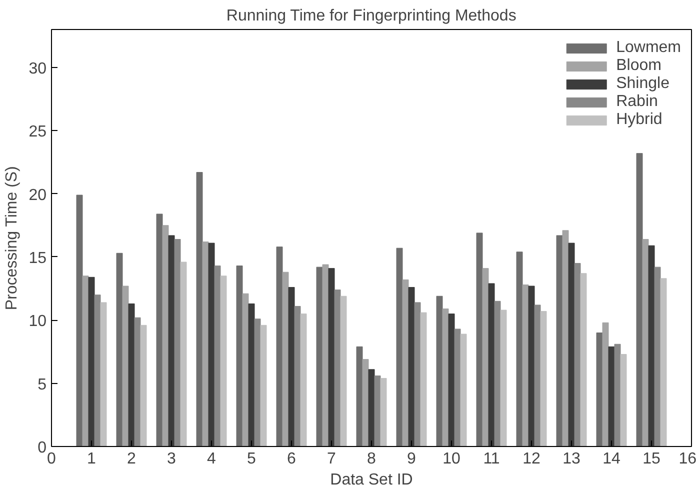  What do you see at coordinates (291, 459) in the screenshot?
I see `x-tick-label: 6` at bounding box center [291, 459].